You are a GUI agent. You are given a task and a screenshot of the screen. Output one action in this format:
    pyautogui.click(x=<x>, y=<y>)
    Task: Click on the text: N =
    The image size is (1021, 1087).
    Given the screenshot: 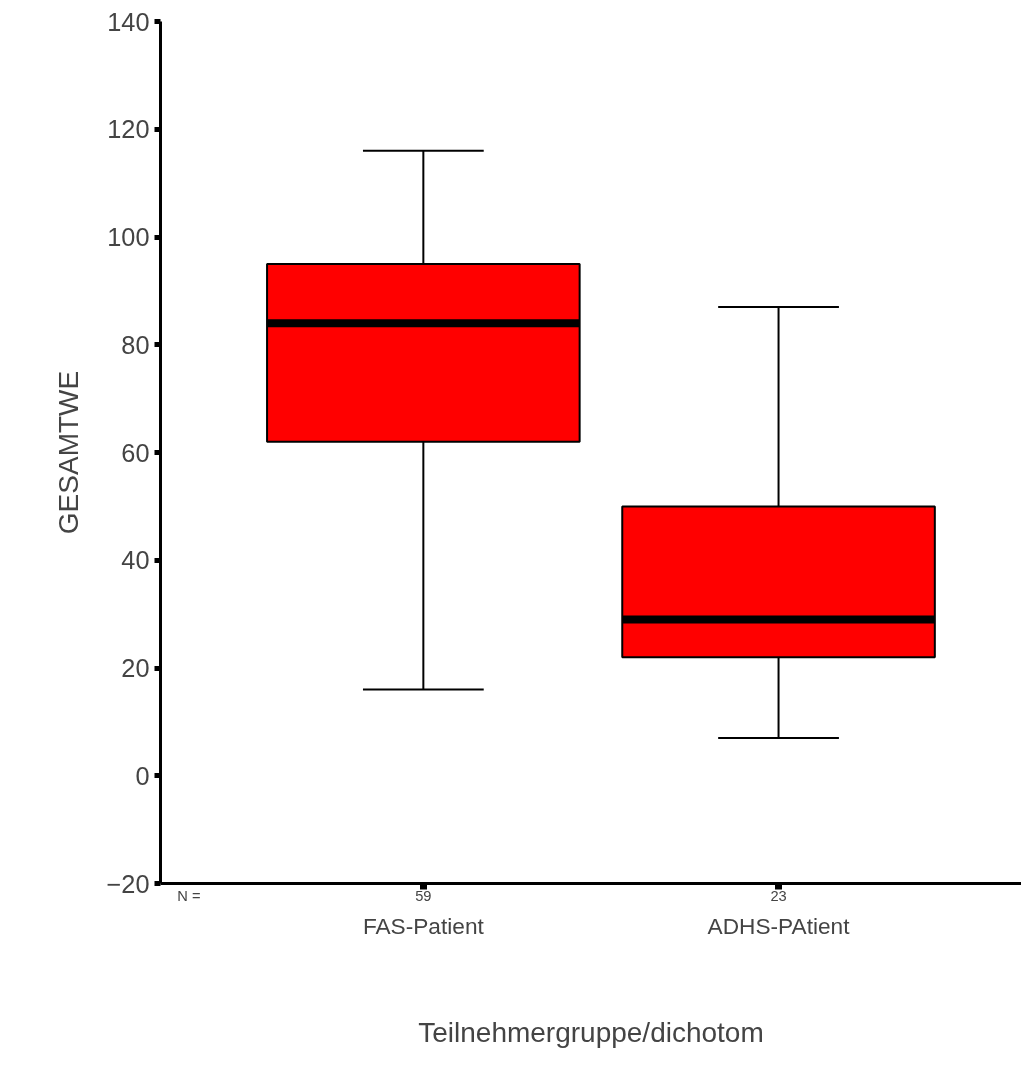 What is the action you would take?
    pyautogui.click(x=189, y=895)
    